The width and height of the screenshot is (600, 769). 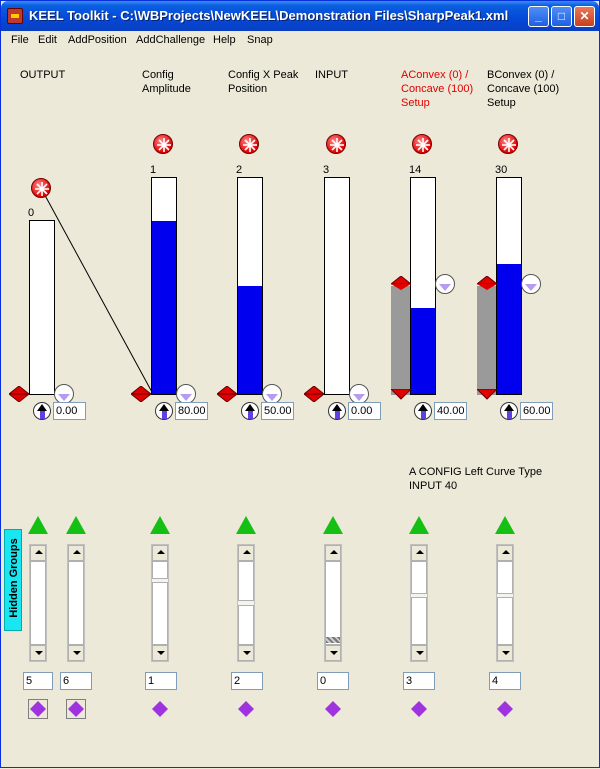 What do you see at coordinates (224, 40) in the screenshot?
I see `menu-help: Help` at bounding box center [224, 40].